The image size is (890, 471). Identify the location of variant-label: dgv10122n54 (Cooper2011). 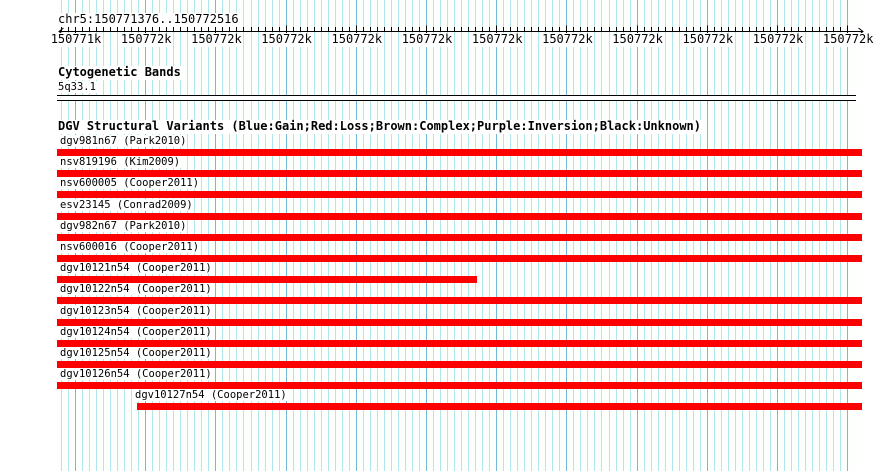
(136, 289).